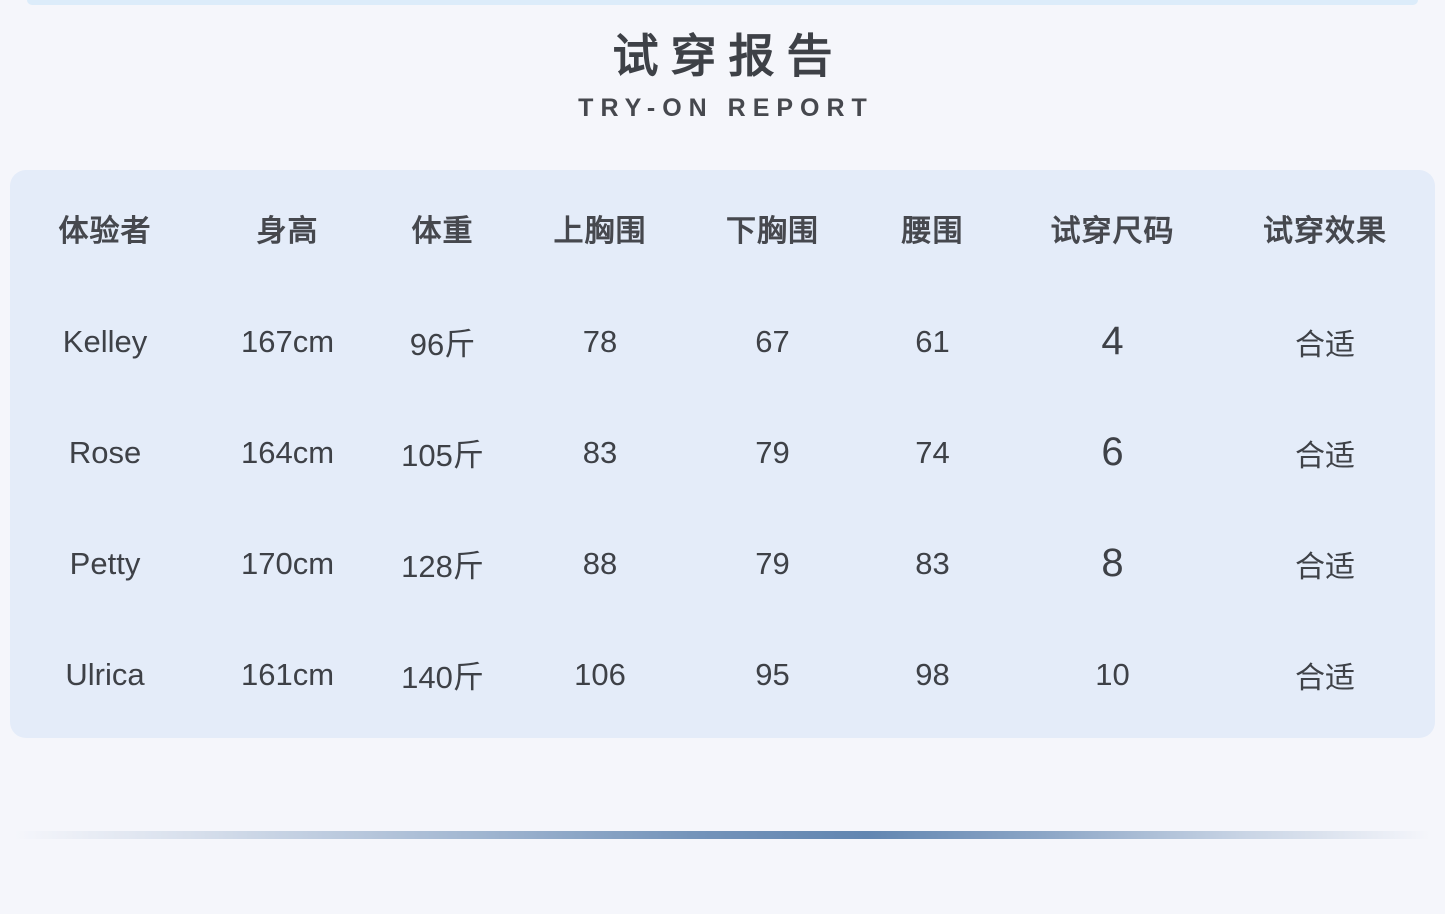  Describe the element at coordinates (442, 344) in the screenshot. I see `cell-weight: 96斤` at that location.